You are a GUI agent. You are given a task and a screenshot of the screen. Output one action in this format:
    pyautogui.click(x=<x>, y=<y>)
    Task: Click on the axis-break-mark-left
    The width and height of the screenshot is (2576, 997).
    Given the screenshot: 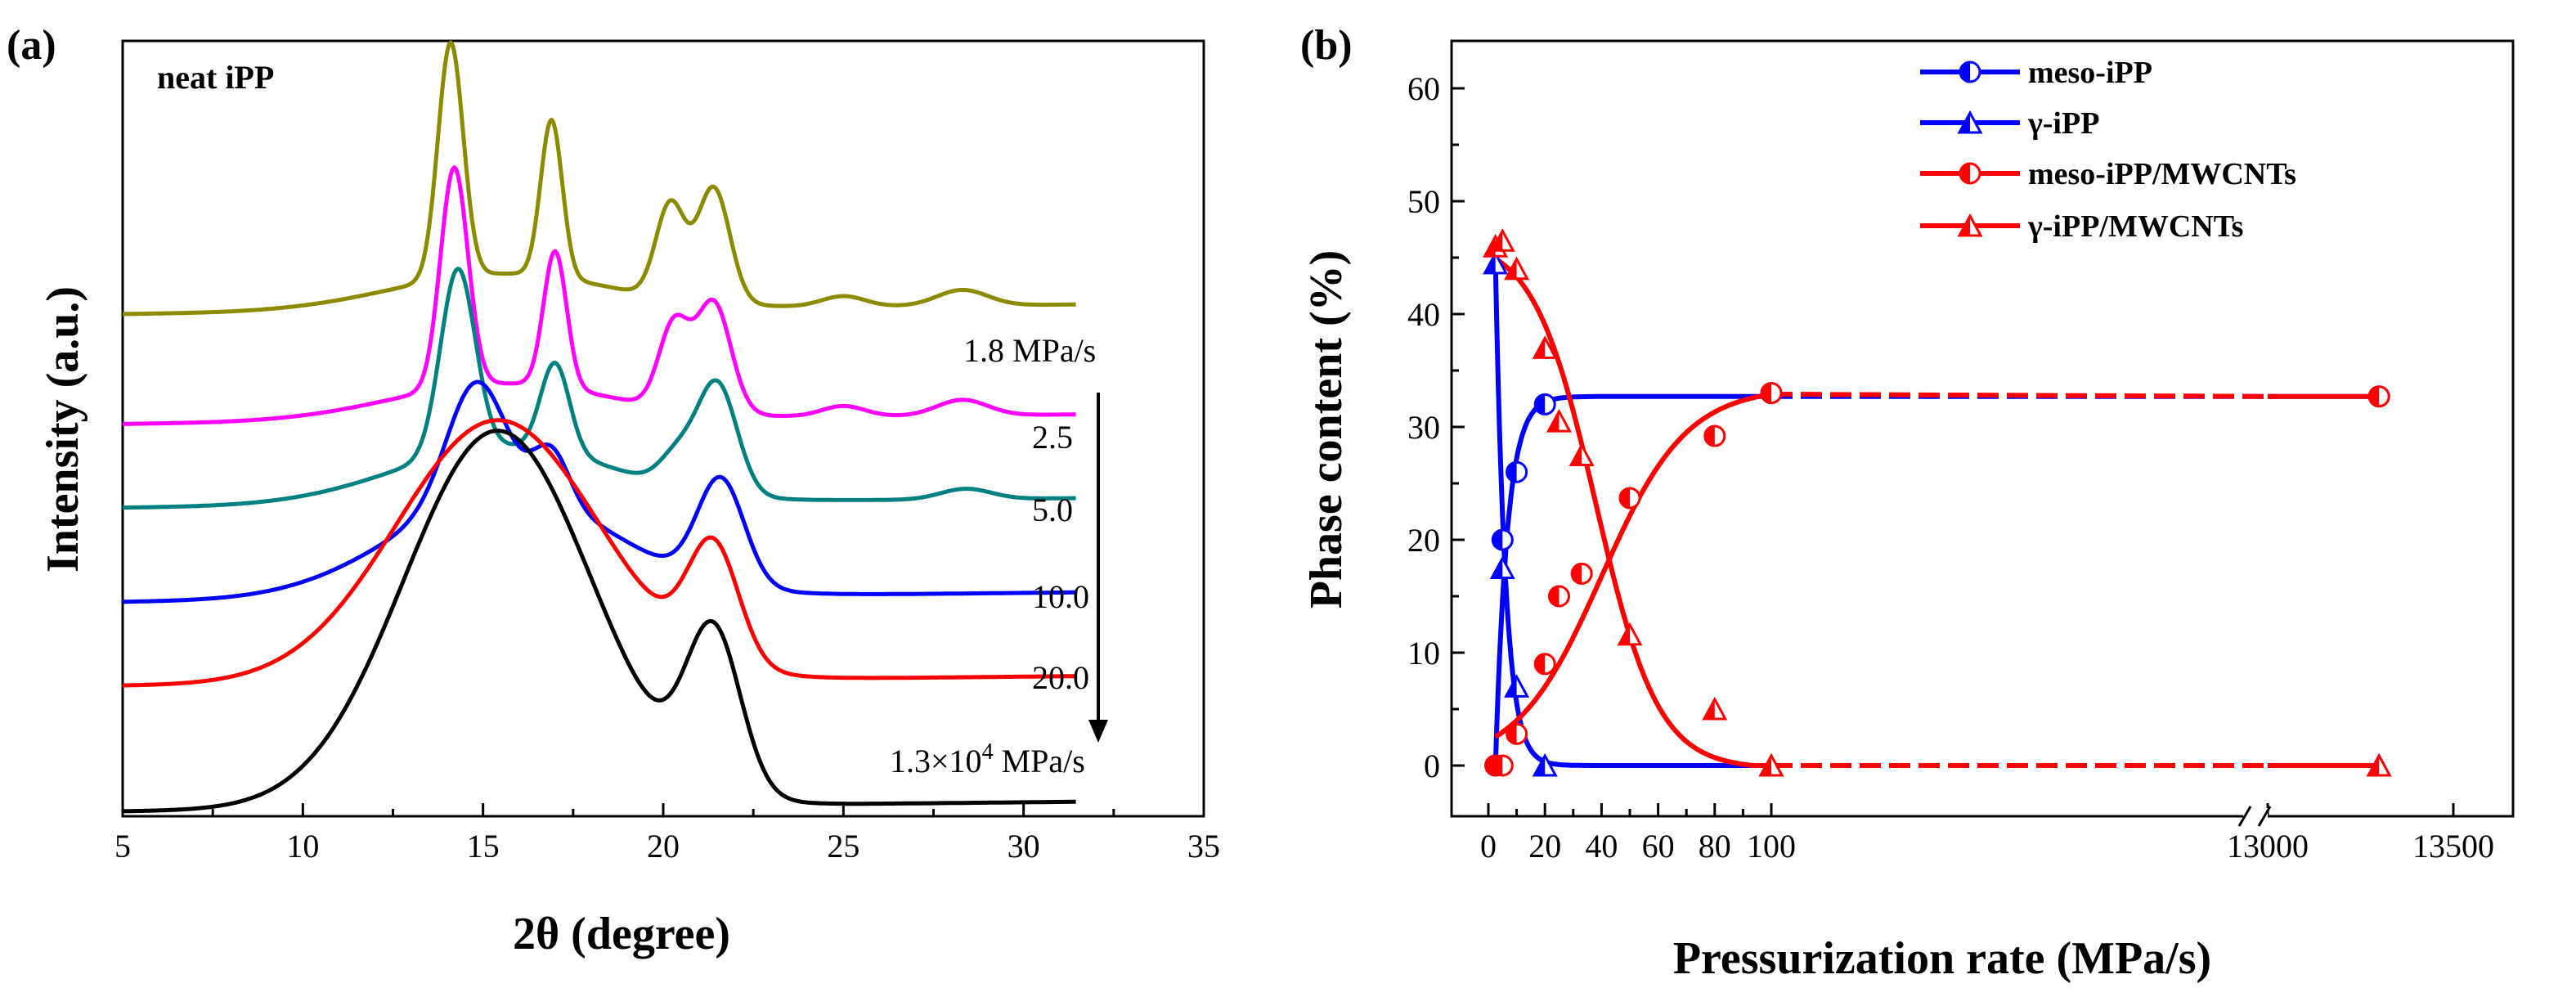 What is the action you would take?
    pyautogui.click(x=2244, y=817)
    